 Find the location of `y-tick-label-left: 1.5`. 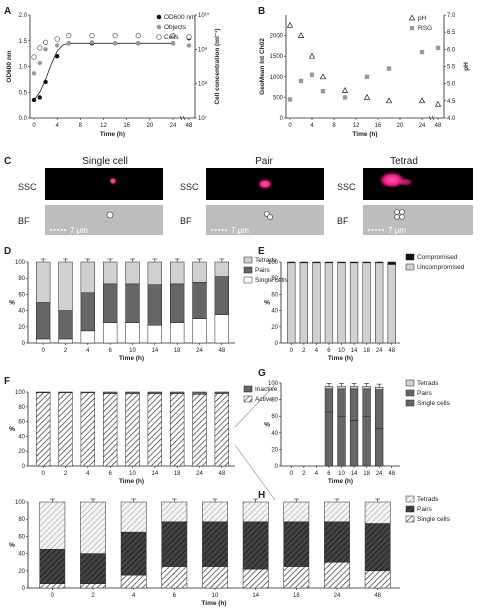

y-tick-label-left: 1.5 is located at coordinates (23, 42).